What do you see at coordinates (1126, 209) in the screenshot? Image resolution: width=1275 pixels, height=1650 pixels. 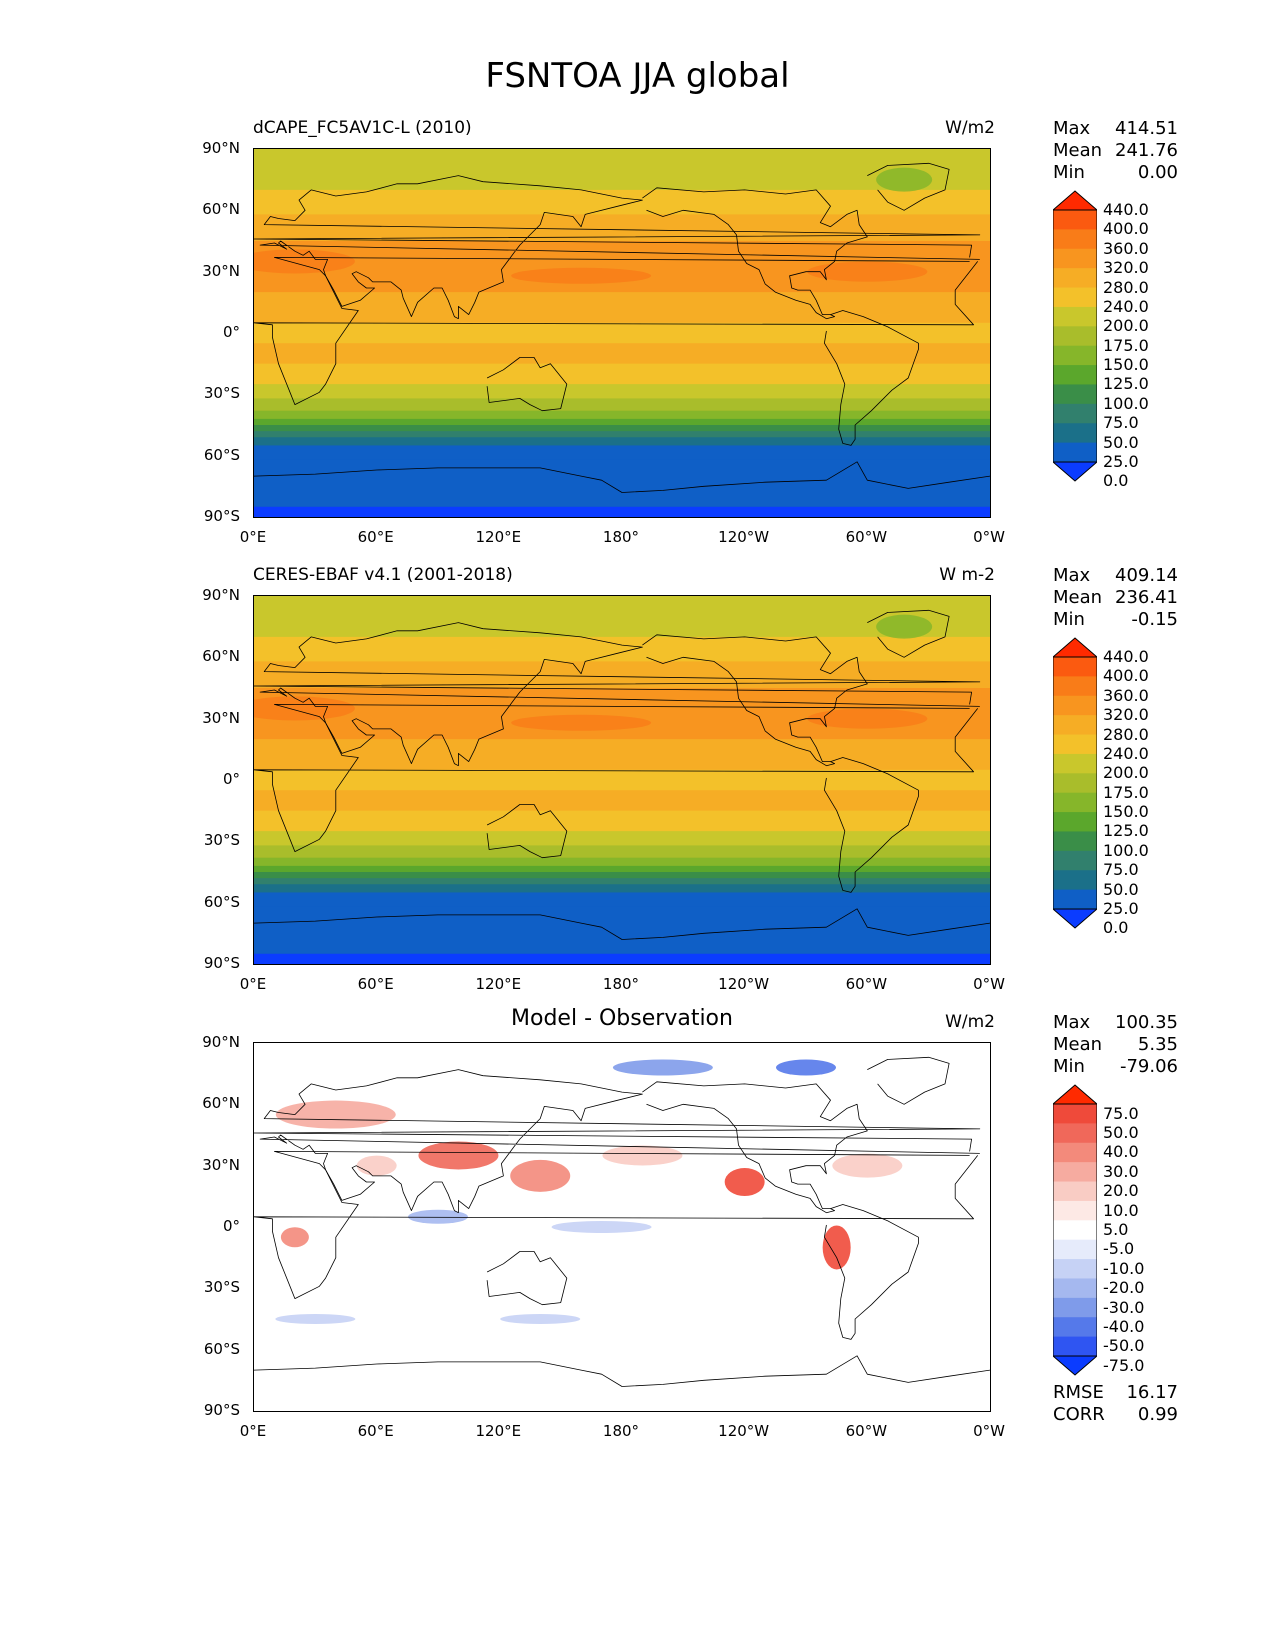 I see `colorbar-tick-label: 440.0` at bounding box center [1126, 209].